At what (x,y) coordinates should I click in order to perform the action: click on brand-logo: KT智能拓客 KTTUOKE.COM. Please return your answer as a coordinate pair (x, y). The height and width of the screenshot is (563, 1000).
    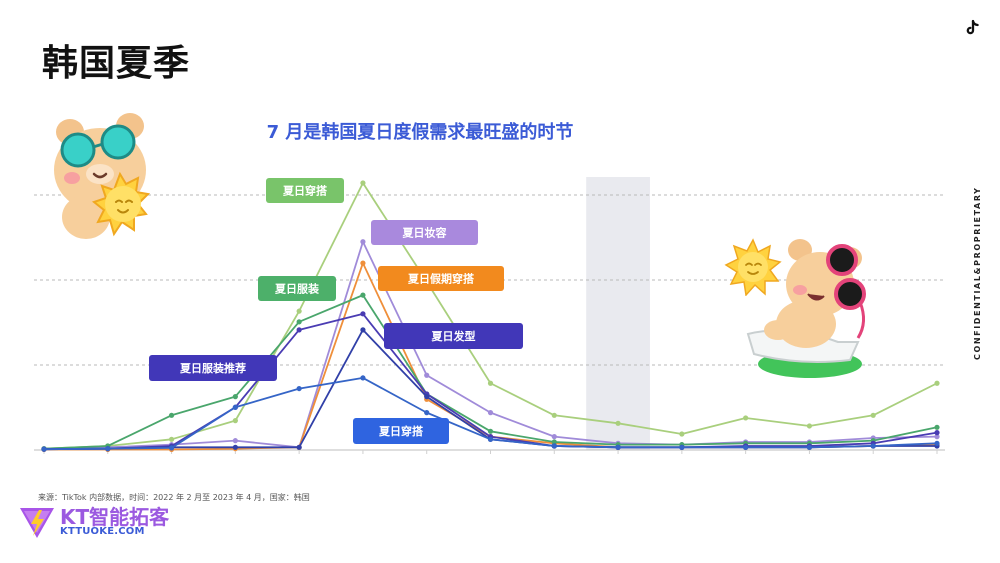
    Looking at the image, I should click on (103, 521).